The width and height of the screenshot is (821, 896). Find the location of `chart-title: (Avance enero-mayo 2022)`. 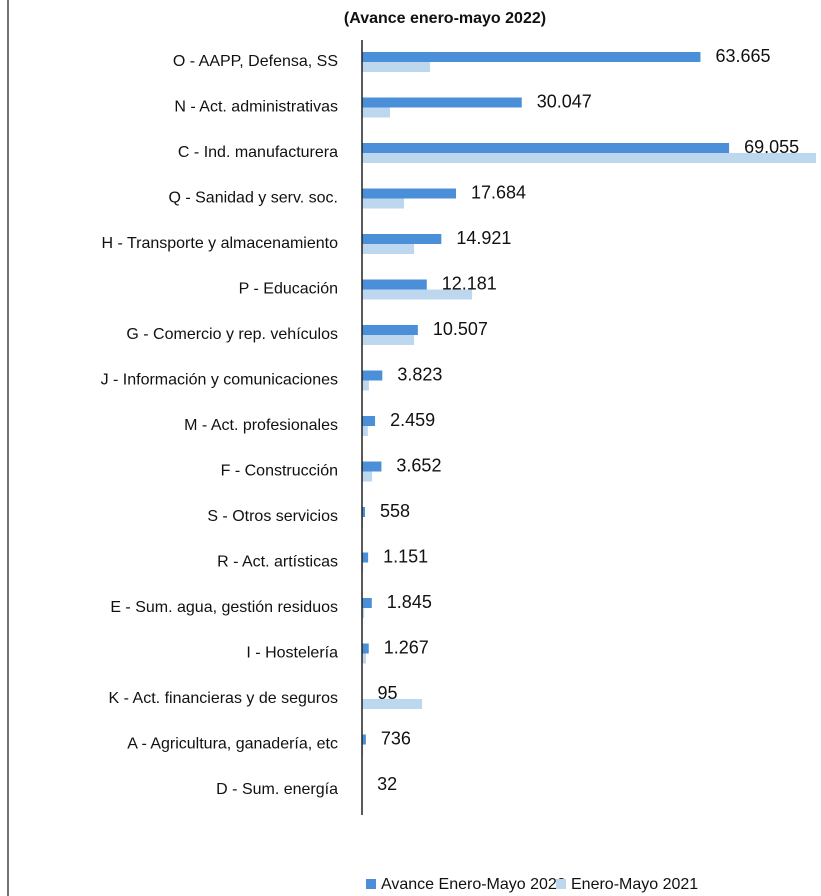

chart-title: (Avance enero-mayo 2022) is located at coordinates (445, 18).